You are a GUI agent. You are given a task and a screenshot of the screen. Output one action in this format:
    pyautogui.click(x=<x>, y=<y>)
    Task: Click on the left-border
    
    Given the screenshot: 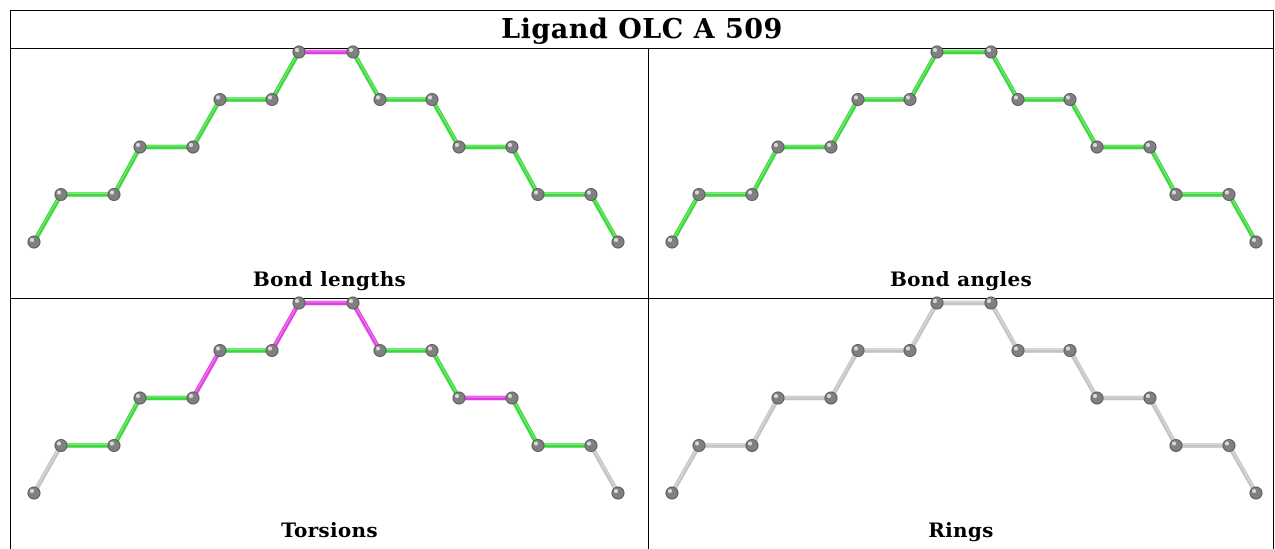 What is the action you would take?
    pyautogui.click(x=10, y=298)
    